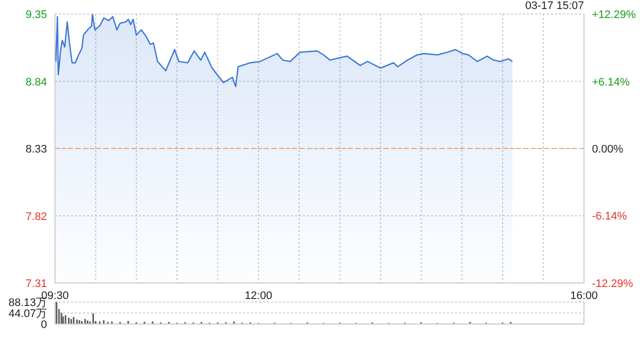 This screenshot has width=640, height=360. Describe the element at coordinates (27, 314) in the screenshot. I see `y-tick-label: 44.07万` at that location.